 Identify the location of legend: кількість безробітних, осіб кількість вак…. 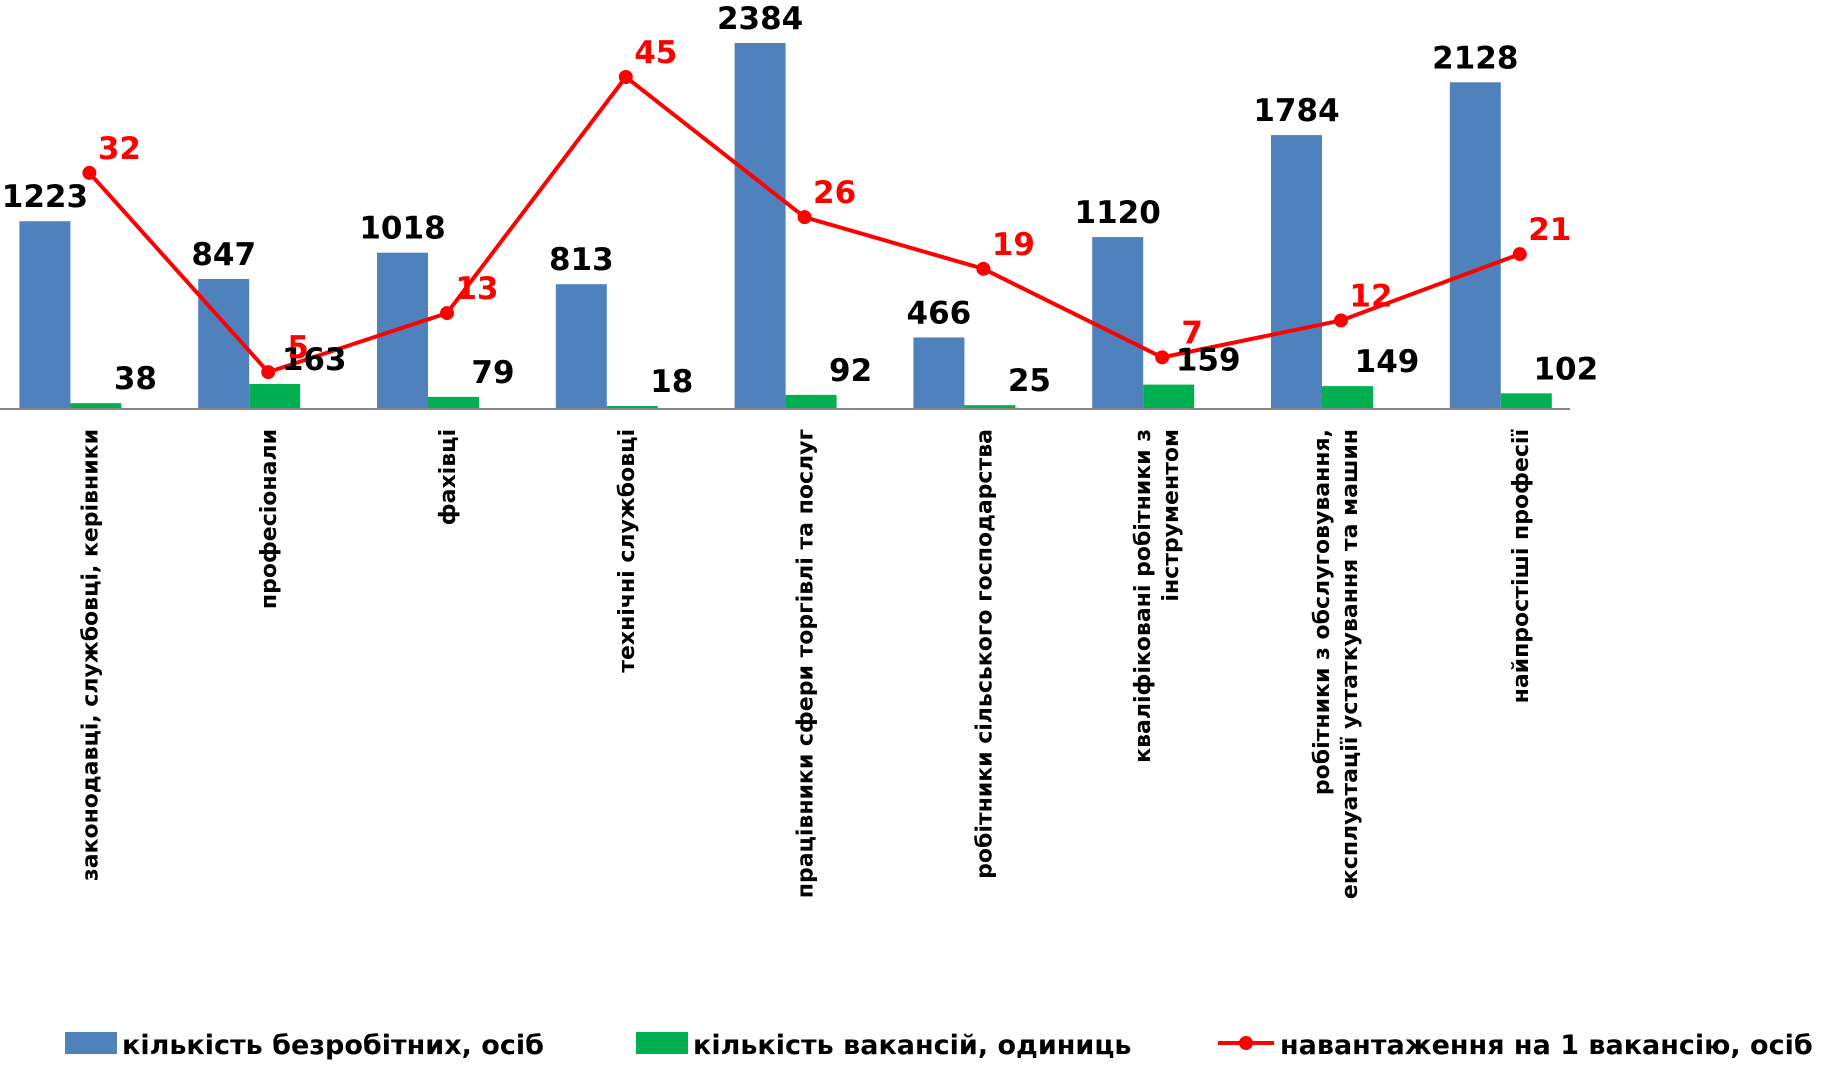
(939, 1045).